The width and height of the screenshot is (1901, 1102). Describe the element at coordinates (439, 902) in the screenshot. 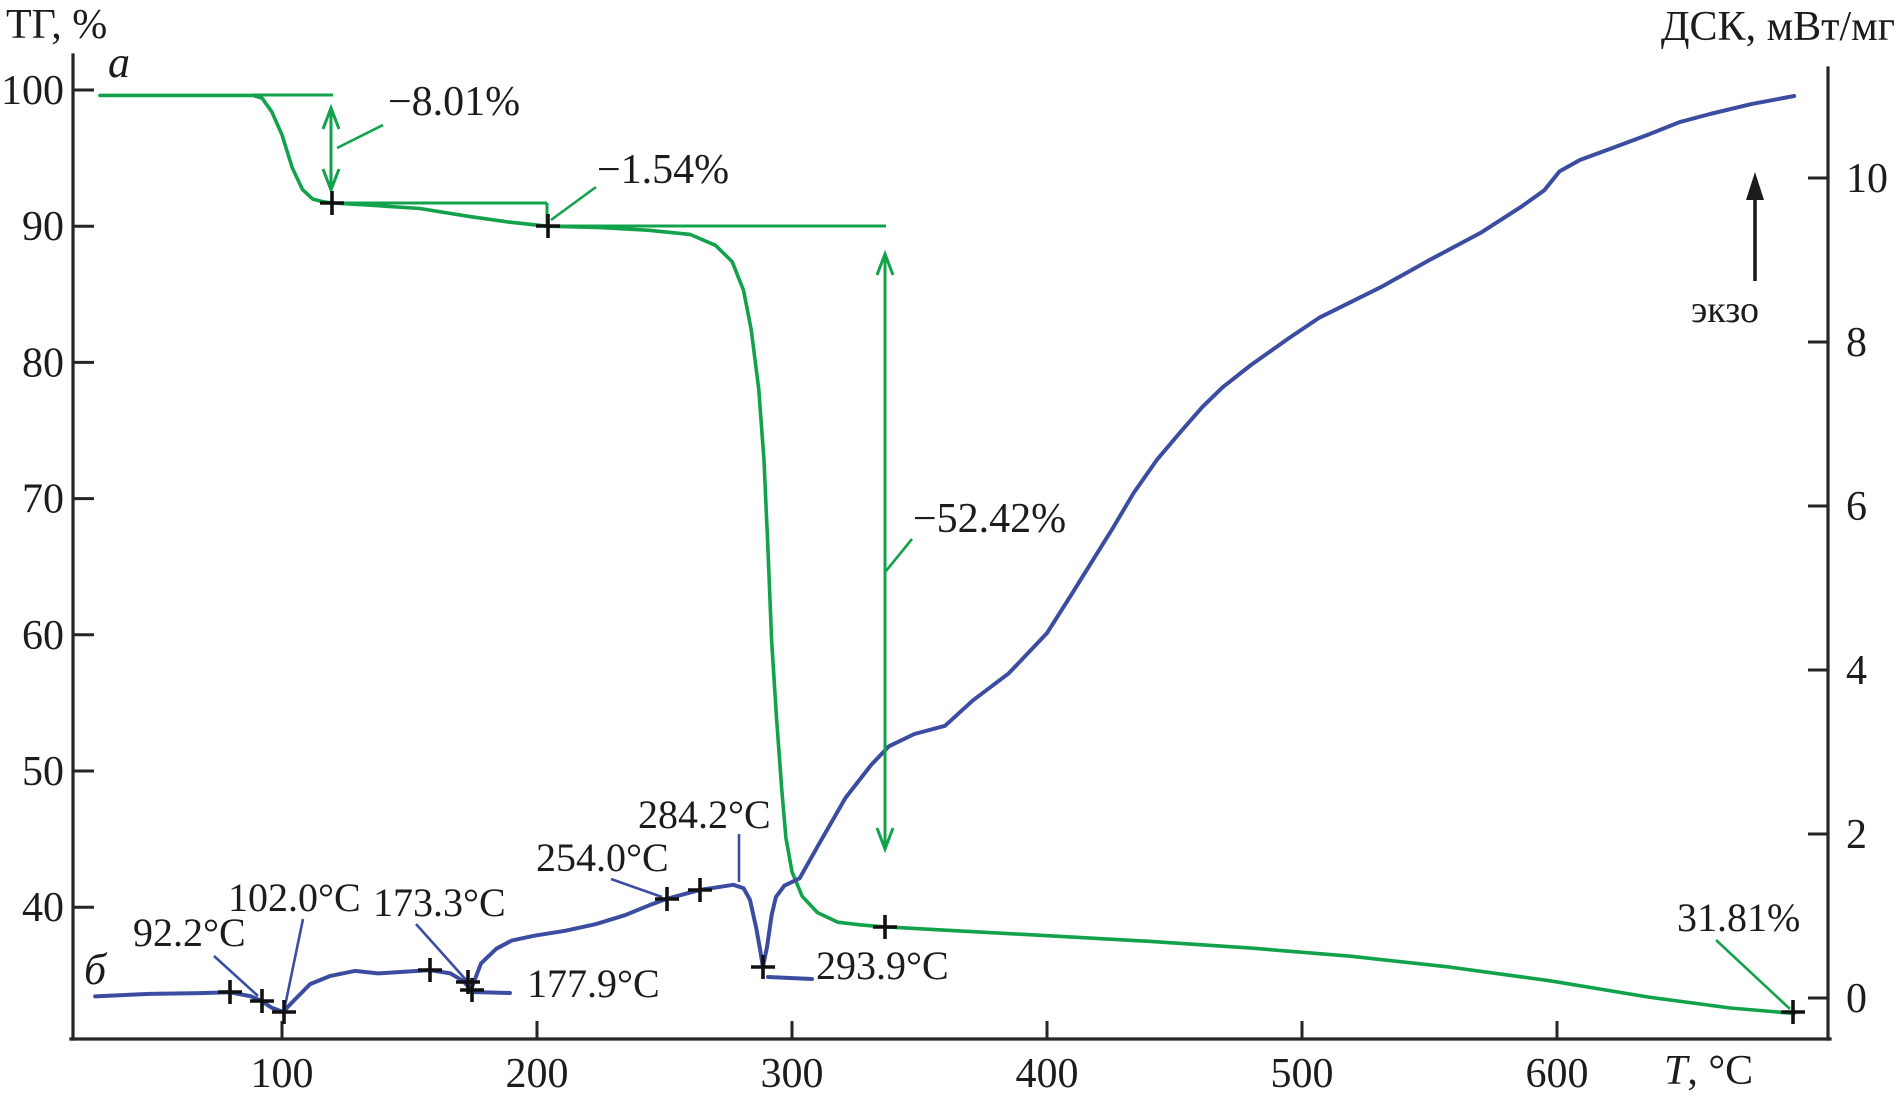

I see `temp-173-label: 173.3°C` at that location.